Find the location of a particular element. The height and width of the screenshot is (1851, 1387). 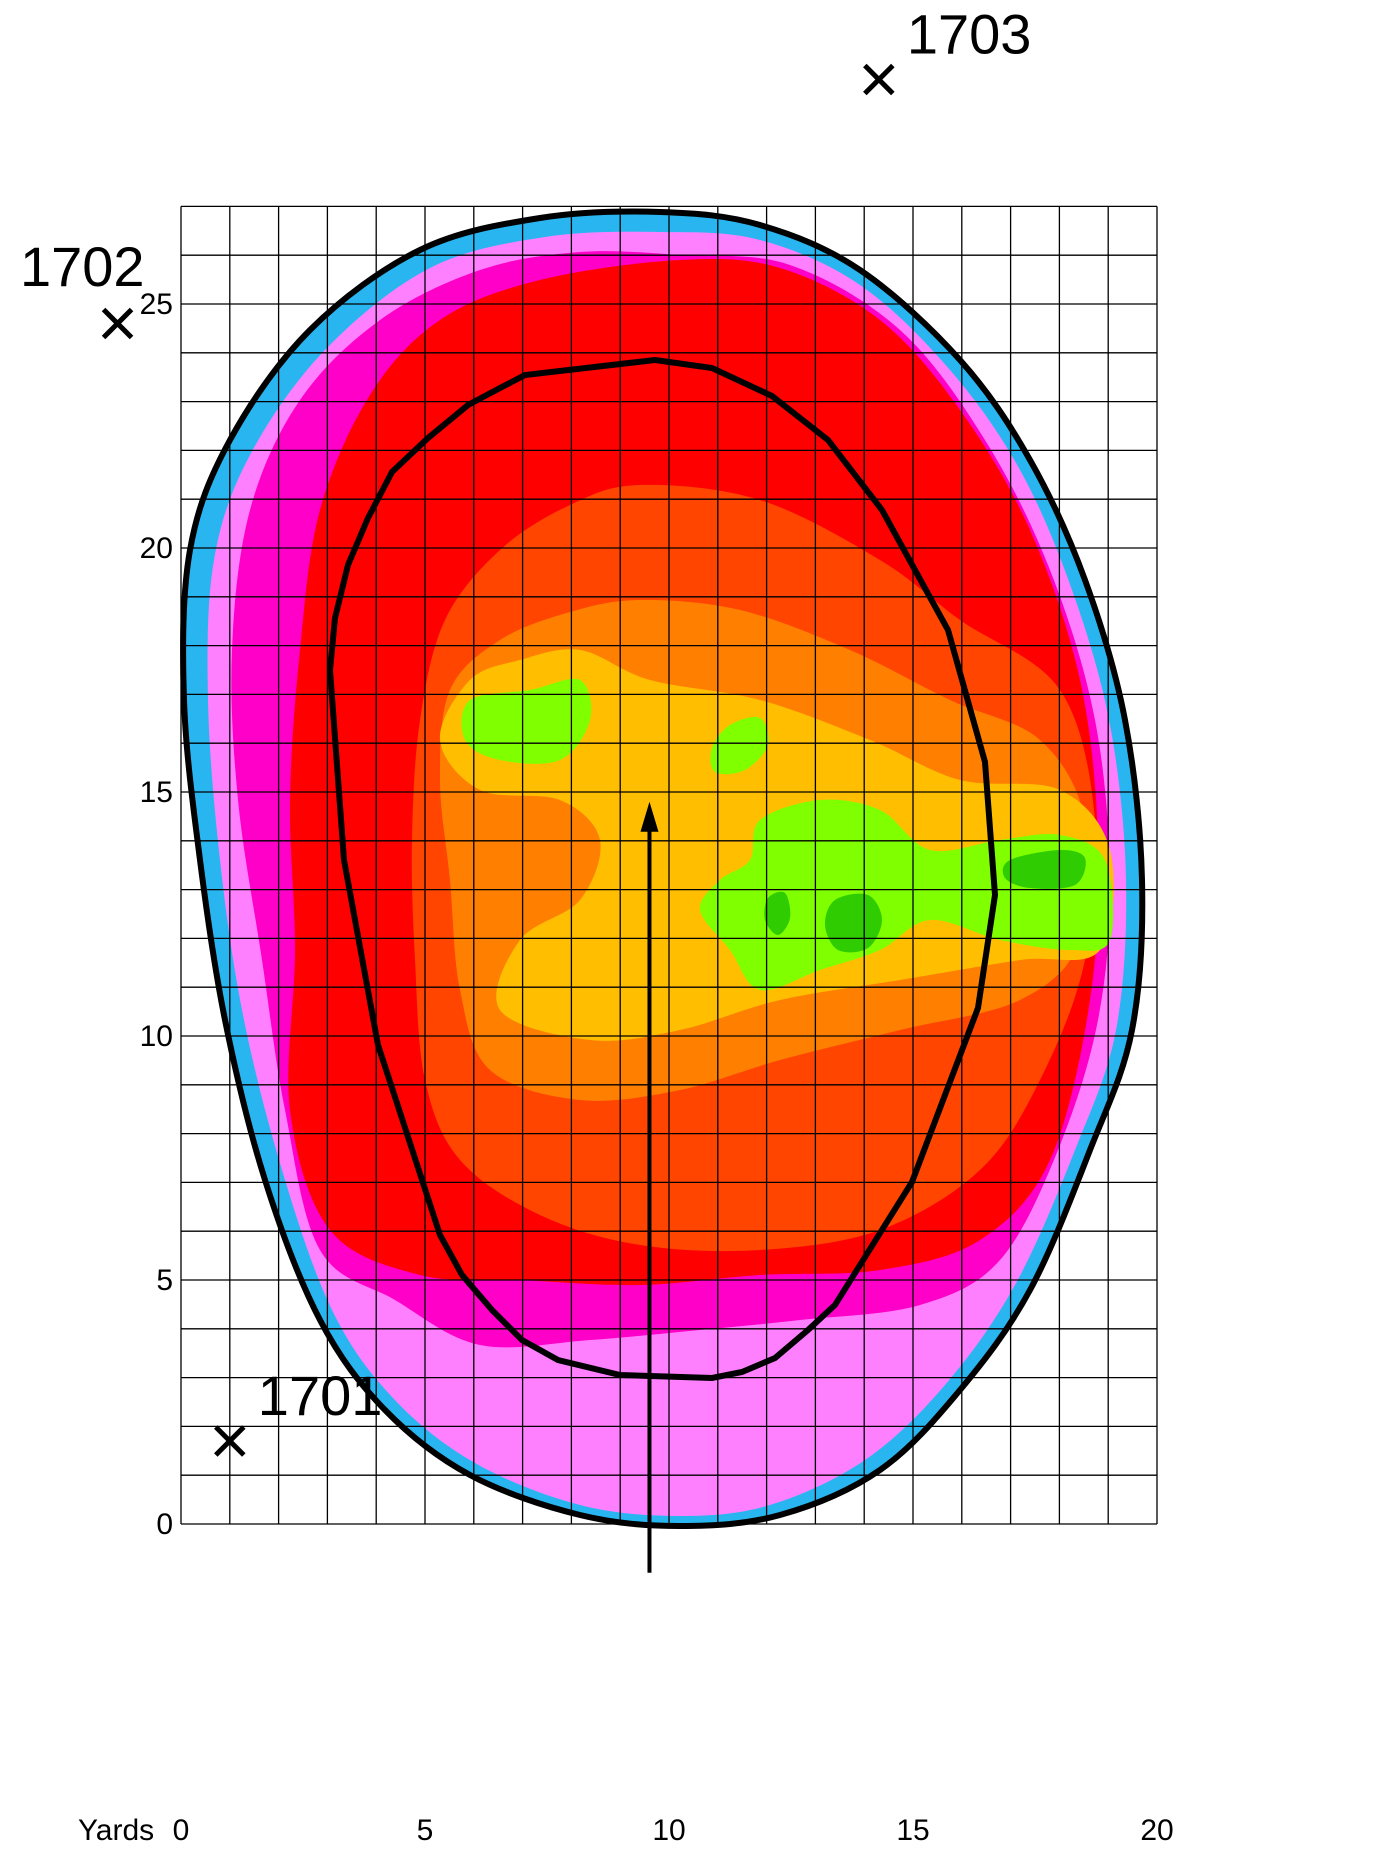

x-axis-ticks: 0 5 10 15 20 is located at coordinates (673, 1830).